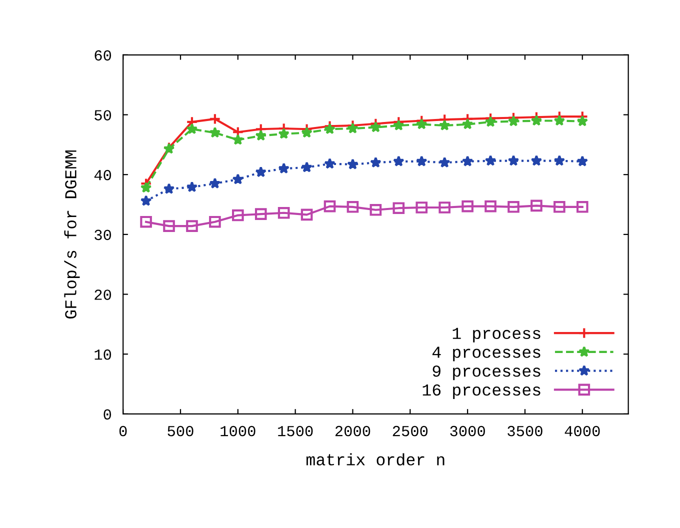 The image size is (680, 528). What do you see at coordinates (103, 115) in the screenshot?
I see `y-tick-label: 50` at bounding box center [103, 115].